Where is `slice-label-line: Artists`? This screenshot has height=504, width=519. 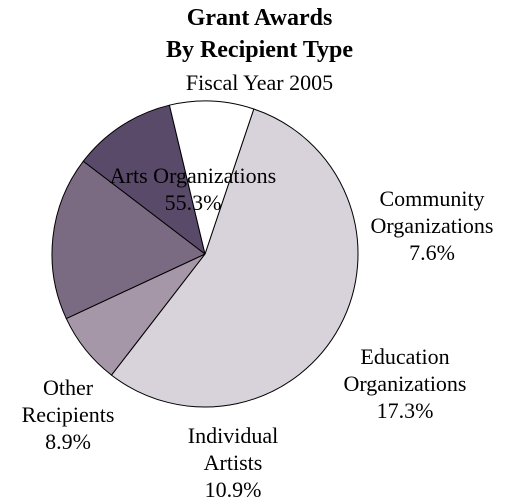
slice-label-line: Artists is located at coordinates (233, 462).